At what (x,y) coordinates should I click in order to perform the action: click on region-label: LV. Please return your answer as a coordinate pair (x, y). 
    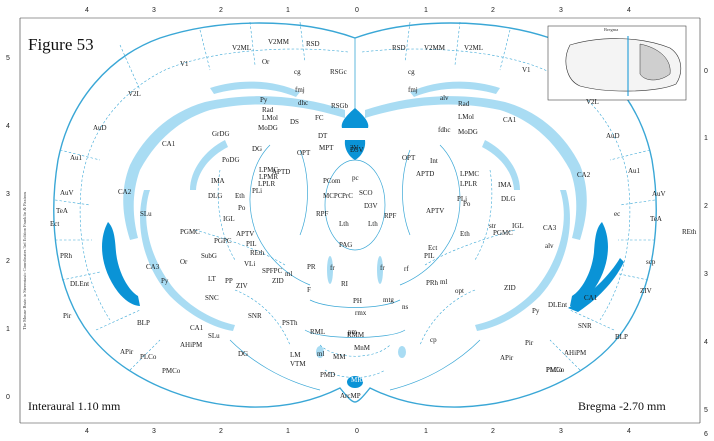
    Looking at the image, I should click on (586, 326).